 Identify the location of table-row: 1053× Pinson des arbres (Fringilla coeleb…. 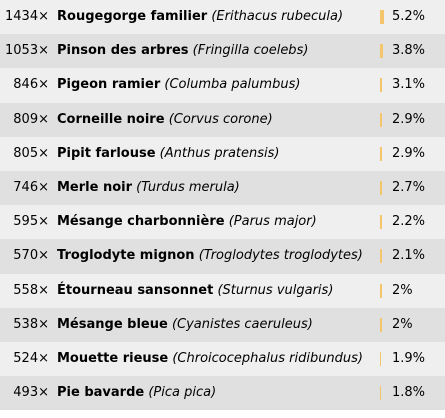
(222, 51).